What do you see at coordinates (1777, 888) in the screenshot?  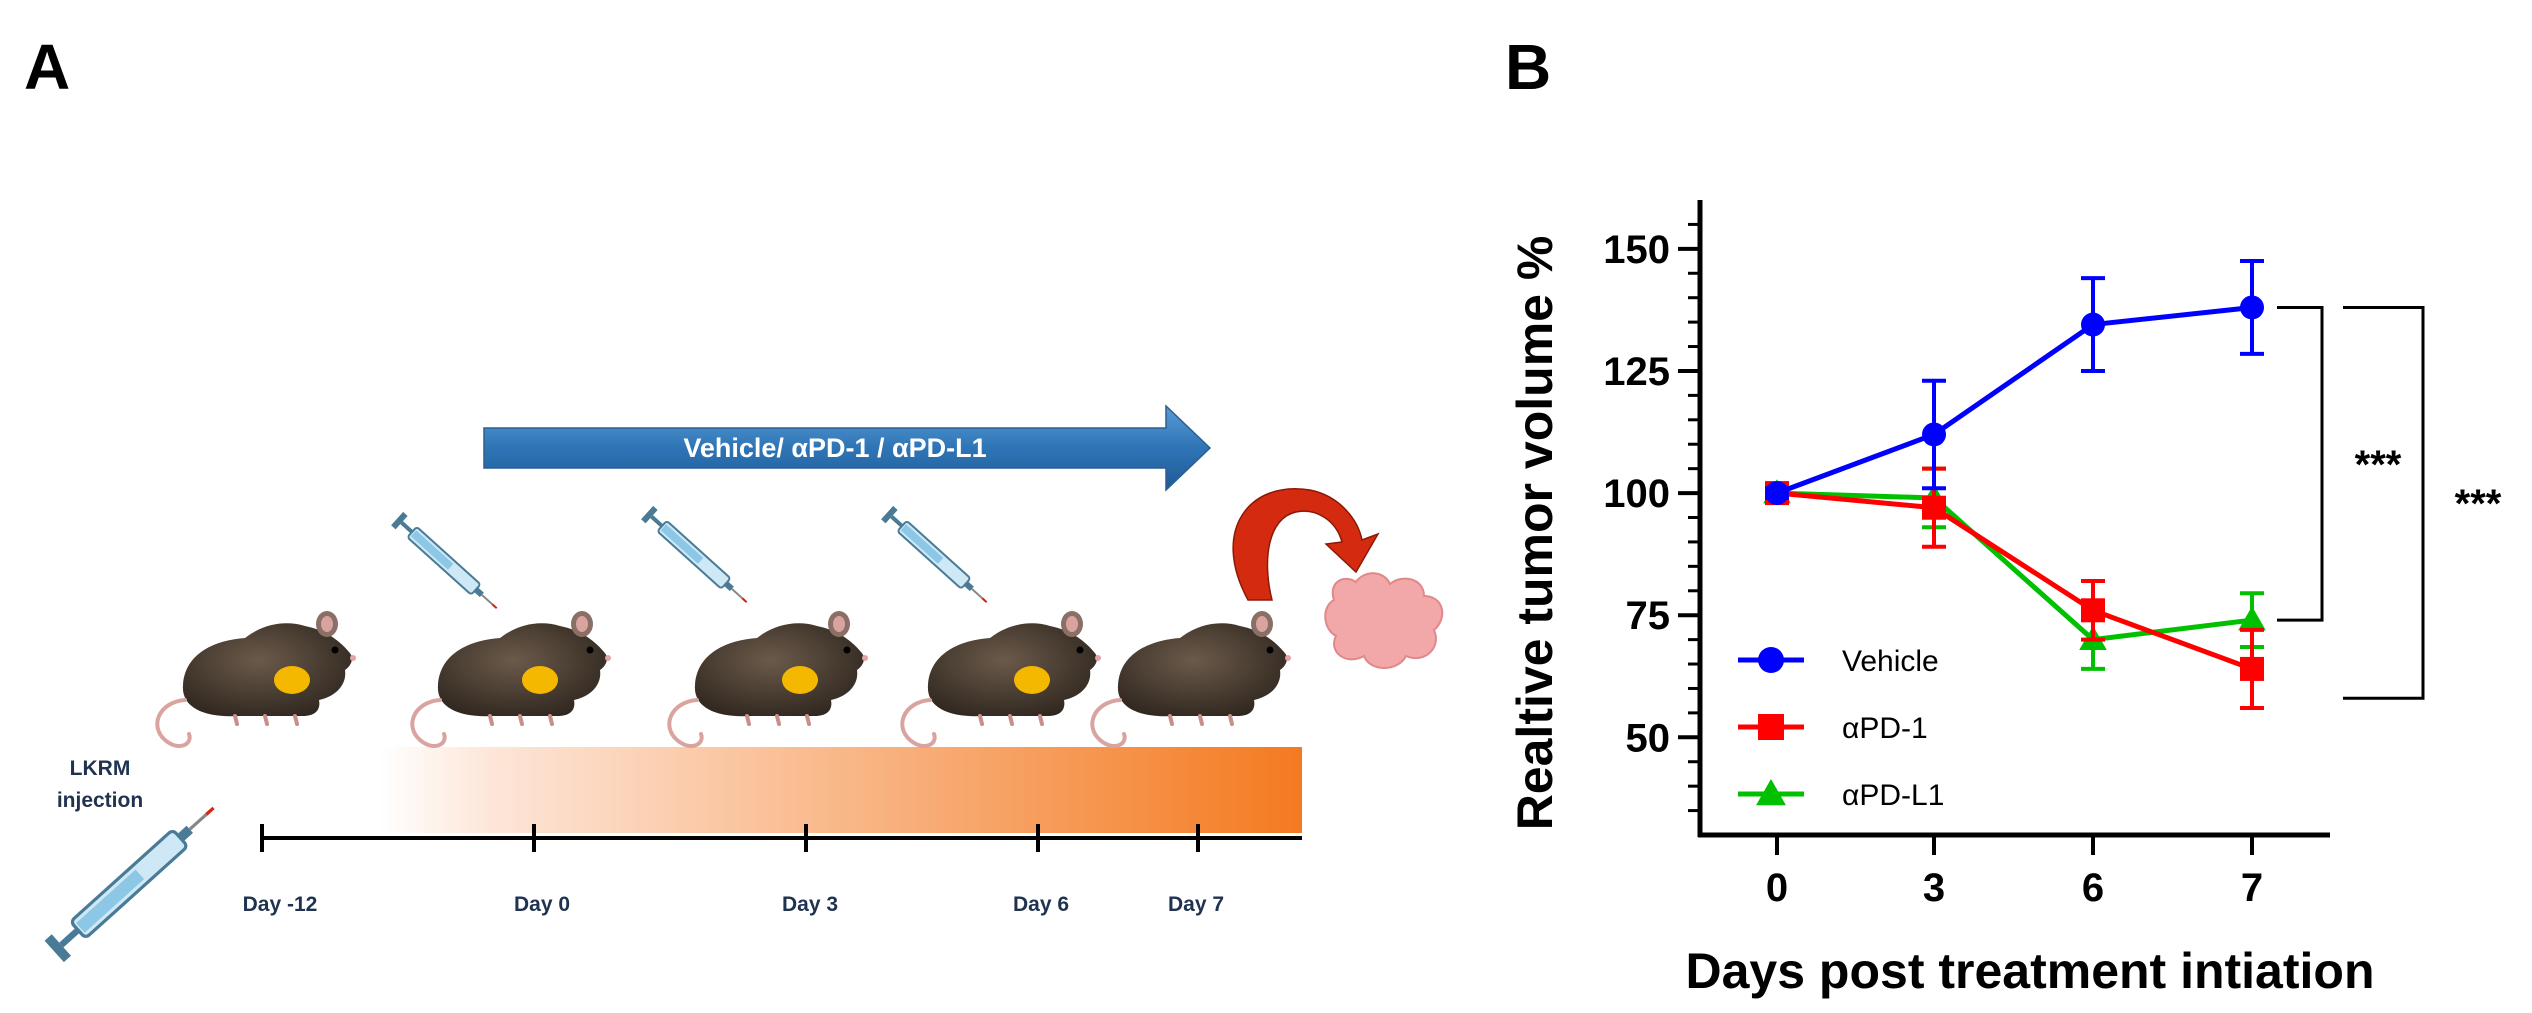 I see `x-tick-label: 0` at bounding box center [1777, 888].